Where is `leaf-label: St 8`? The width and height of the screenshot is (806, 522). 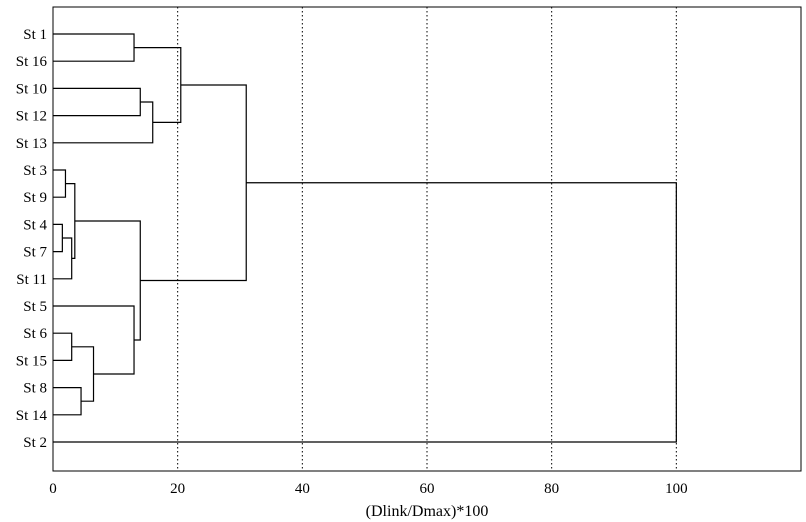
leaf-label: St 8 is located at coordinates (35, 389).